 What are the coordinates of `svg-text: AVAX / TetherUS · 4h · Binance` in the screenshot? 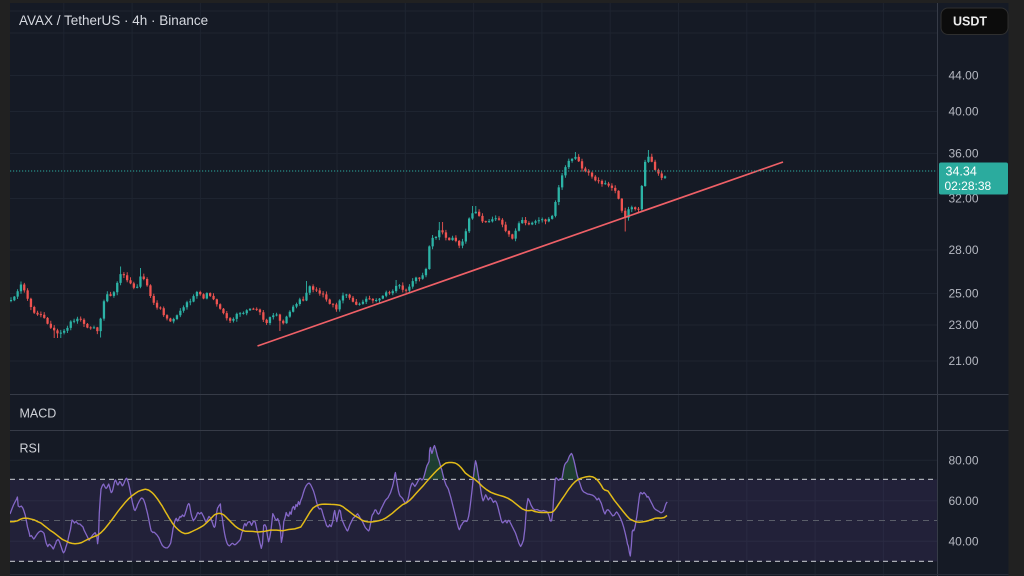 It's located at (113, 20).